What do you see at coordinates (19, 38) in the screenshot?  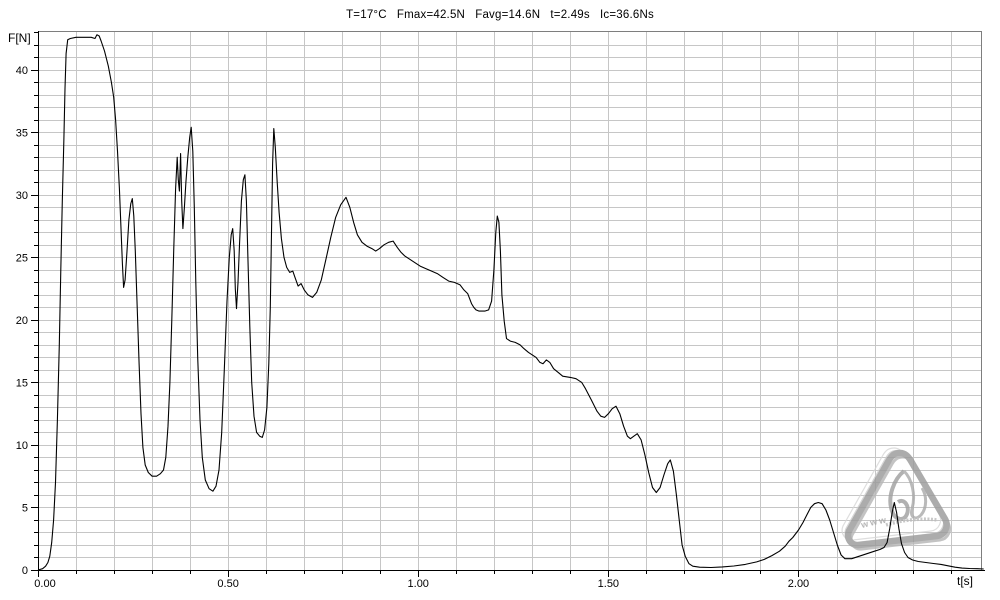 I see `y-axis-label: F[N]` at bounding box center [19, 38].